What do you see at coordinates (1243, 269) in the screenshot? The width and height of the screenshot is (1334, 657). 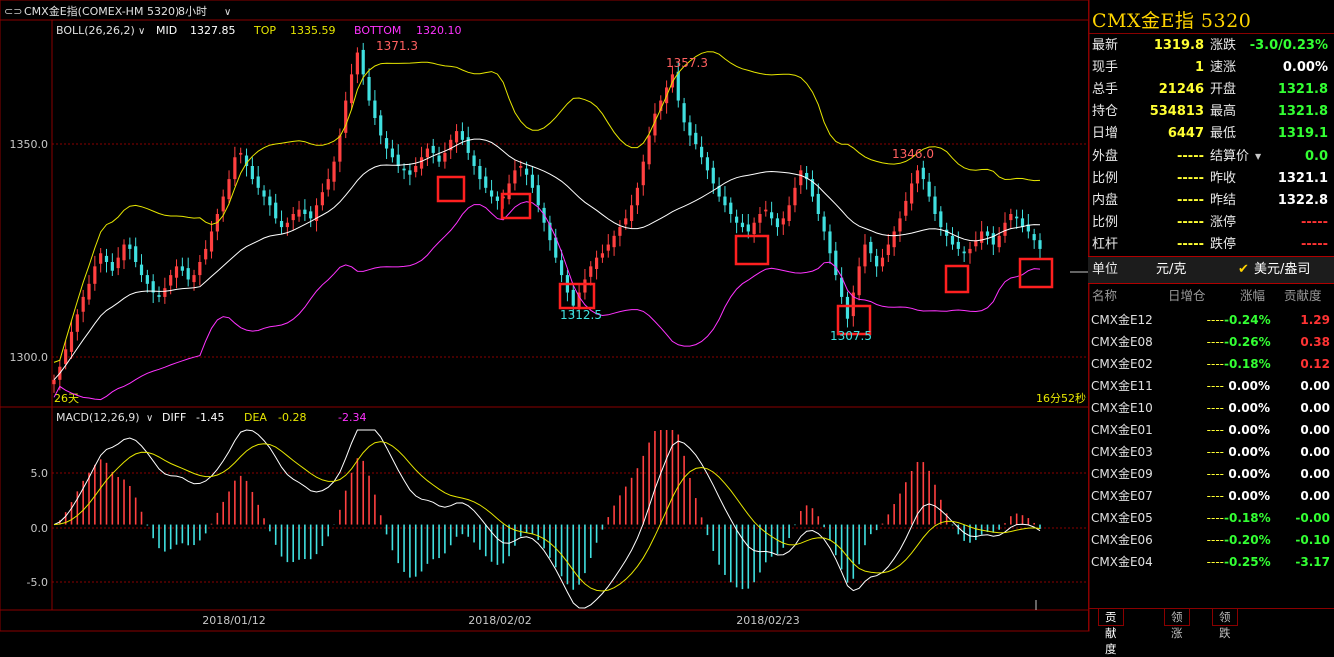 I see `checkmark-icon: ✔` at bounding box center [1243, 269].